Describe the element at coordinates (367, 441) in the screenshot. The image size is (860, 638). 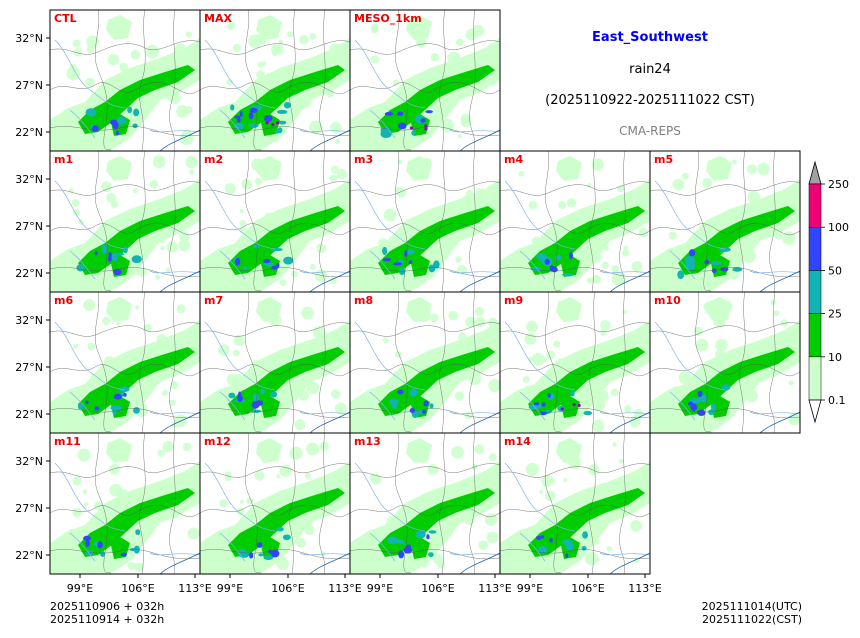
I see `panel-label: m13` at that location.